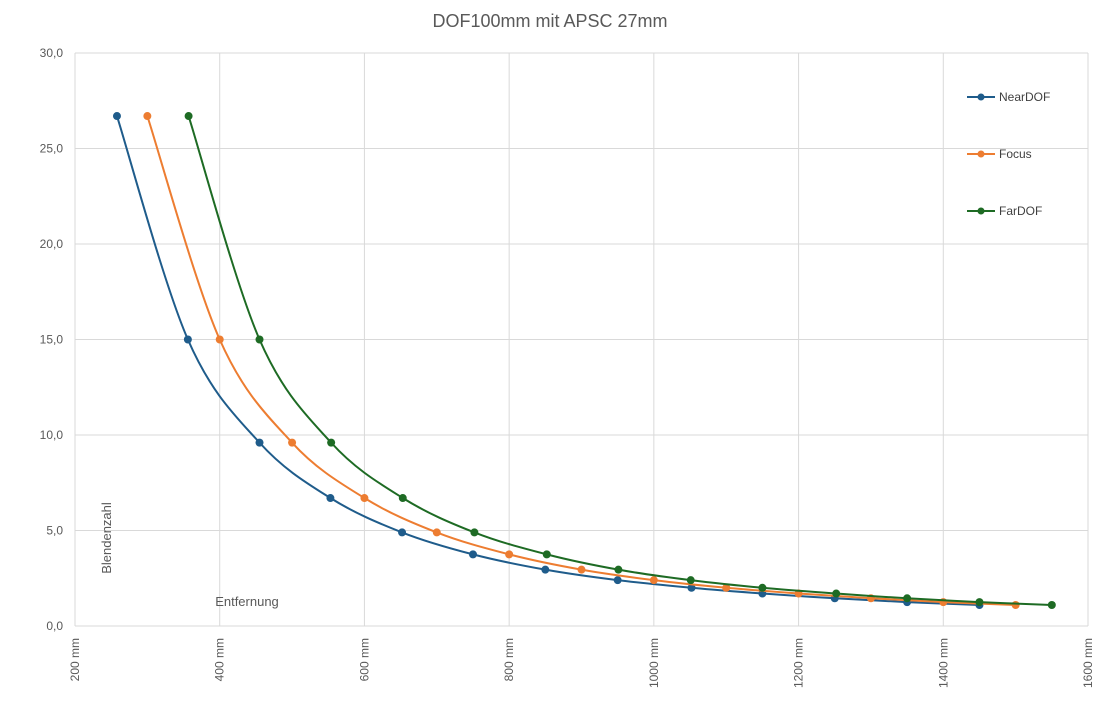 The width and height of the screenshot is (1106, 717). Describe the element at coordinates (1088, 663) in the screenshot. I see `x-tick-label: 1600 mm` at that location.